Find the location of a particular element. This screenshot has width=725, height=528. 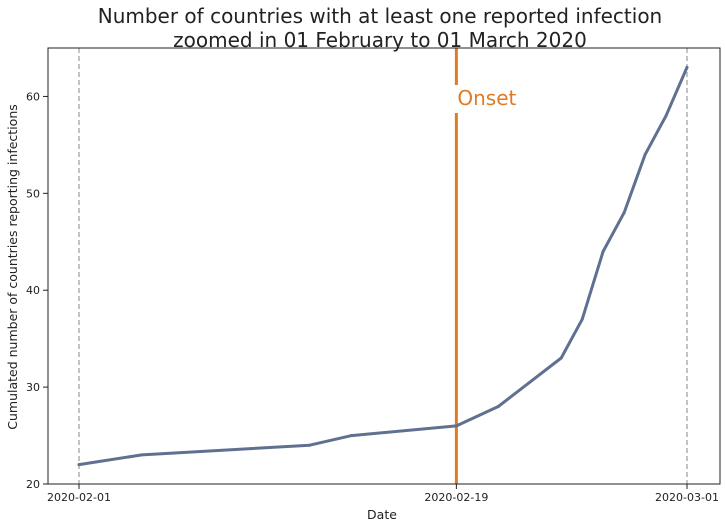

onset-label: Onset is located at coordinates (486, 98).